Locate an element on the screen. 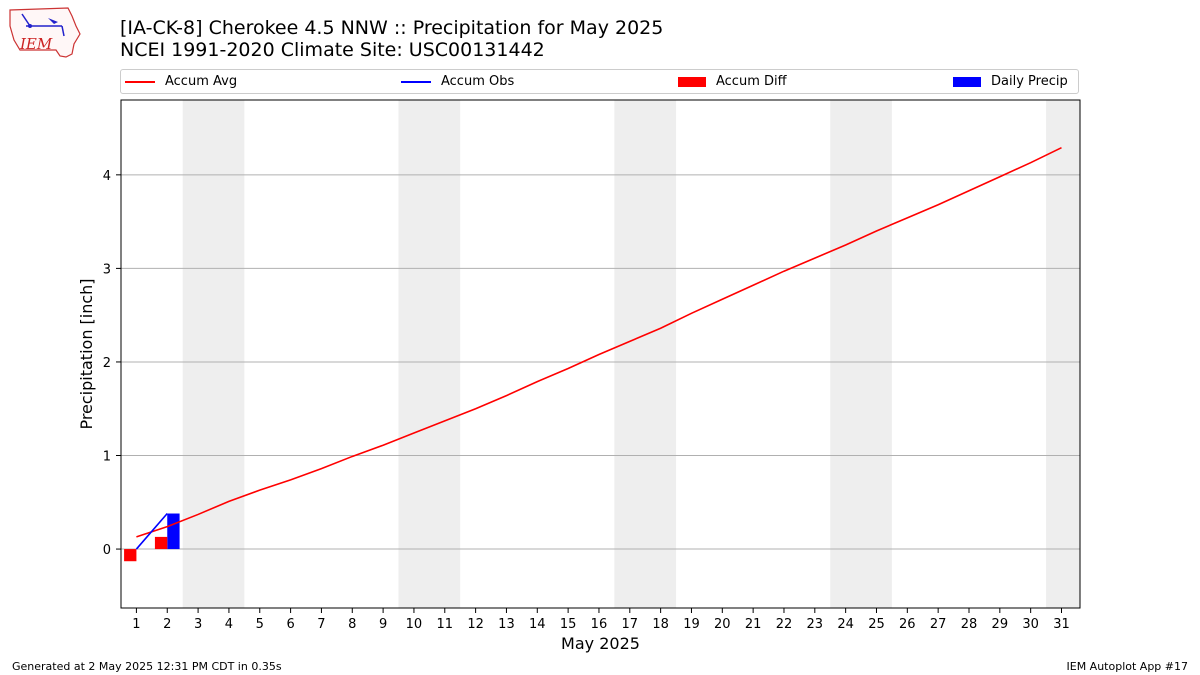 Image resolution: width=1200 pixels, height=675 pixels. y-tick-label-0: 0 is located at coordinates (107, 550).